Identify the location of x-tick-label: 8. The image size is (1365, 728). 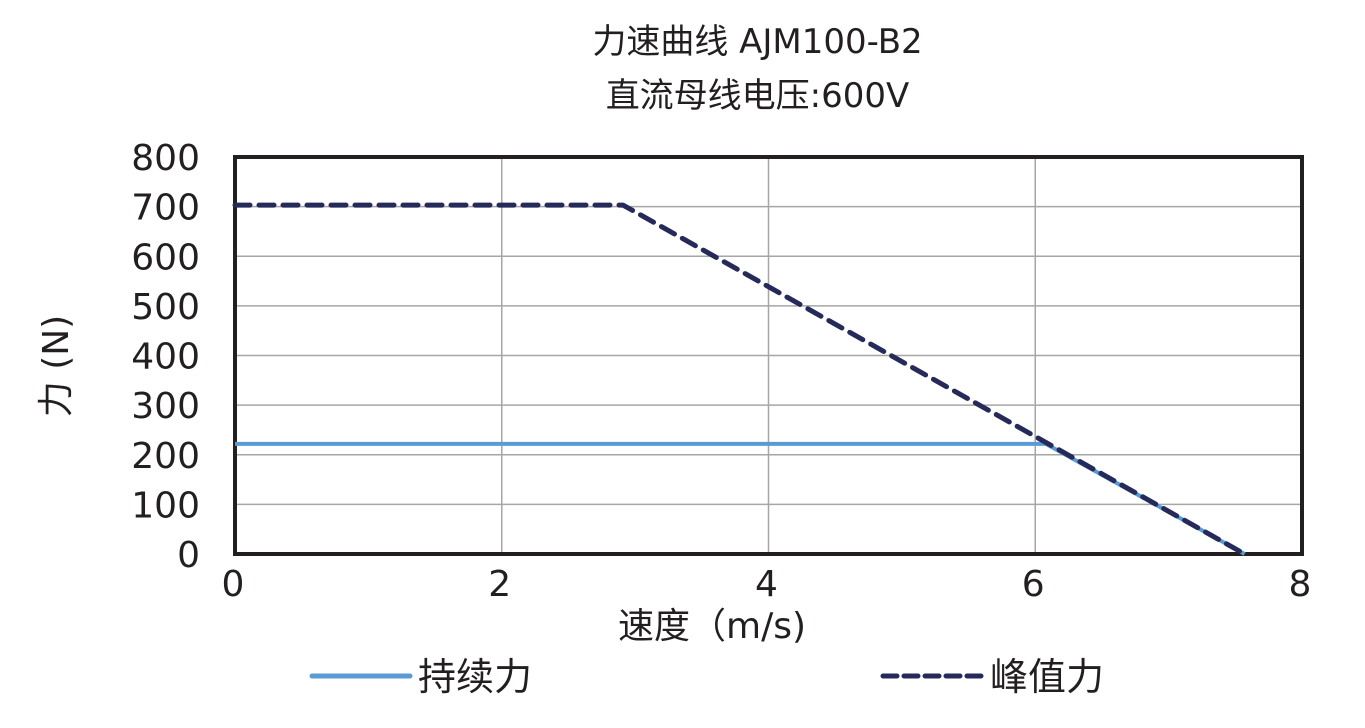
(1300, 584).